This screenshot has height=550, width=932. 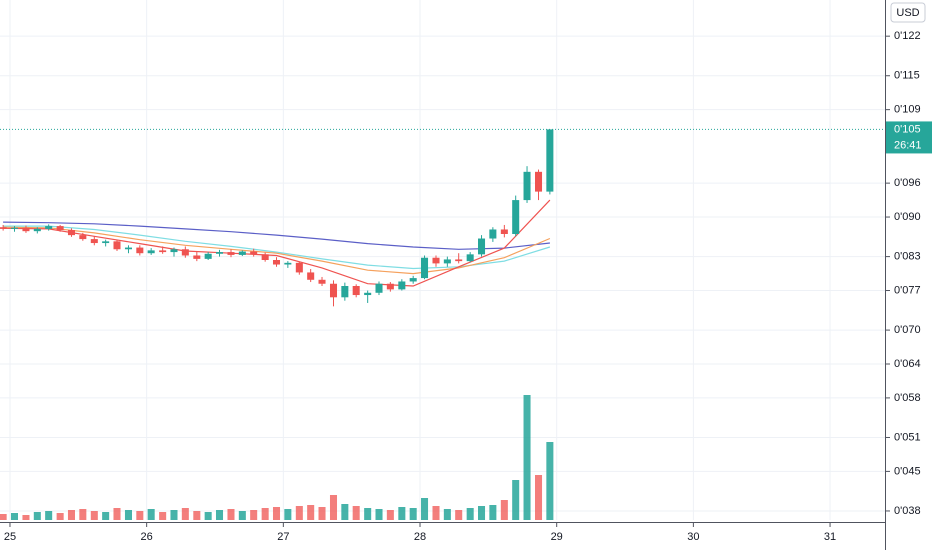 What do you see at coordinates (283, 537) in the screenshot?
I see `x-tick-label: 27` at bounding box center [283, 537].